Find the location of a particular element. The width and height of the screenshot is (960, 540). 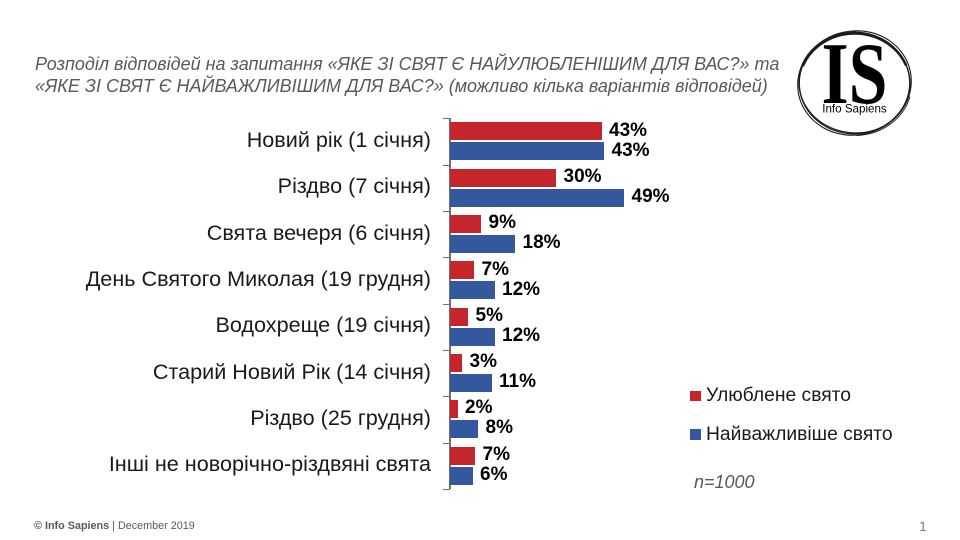

svg-text: Info Sapiens is located at coordinates (854, 109).